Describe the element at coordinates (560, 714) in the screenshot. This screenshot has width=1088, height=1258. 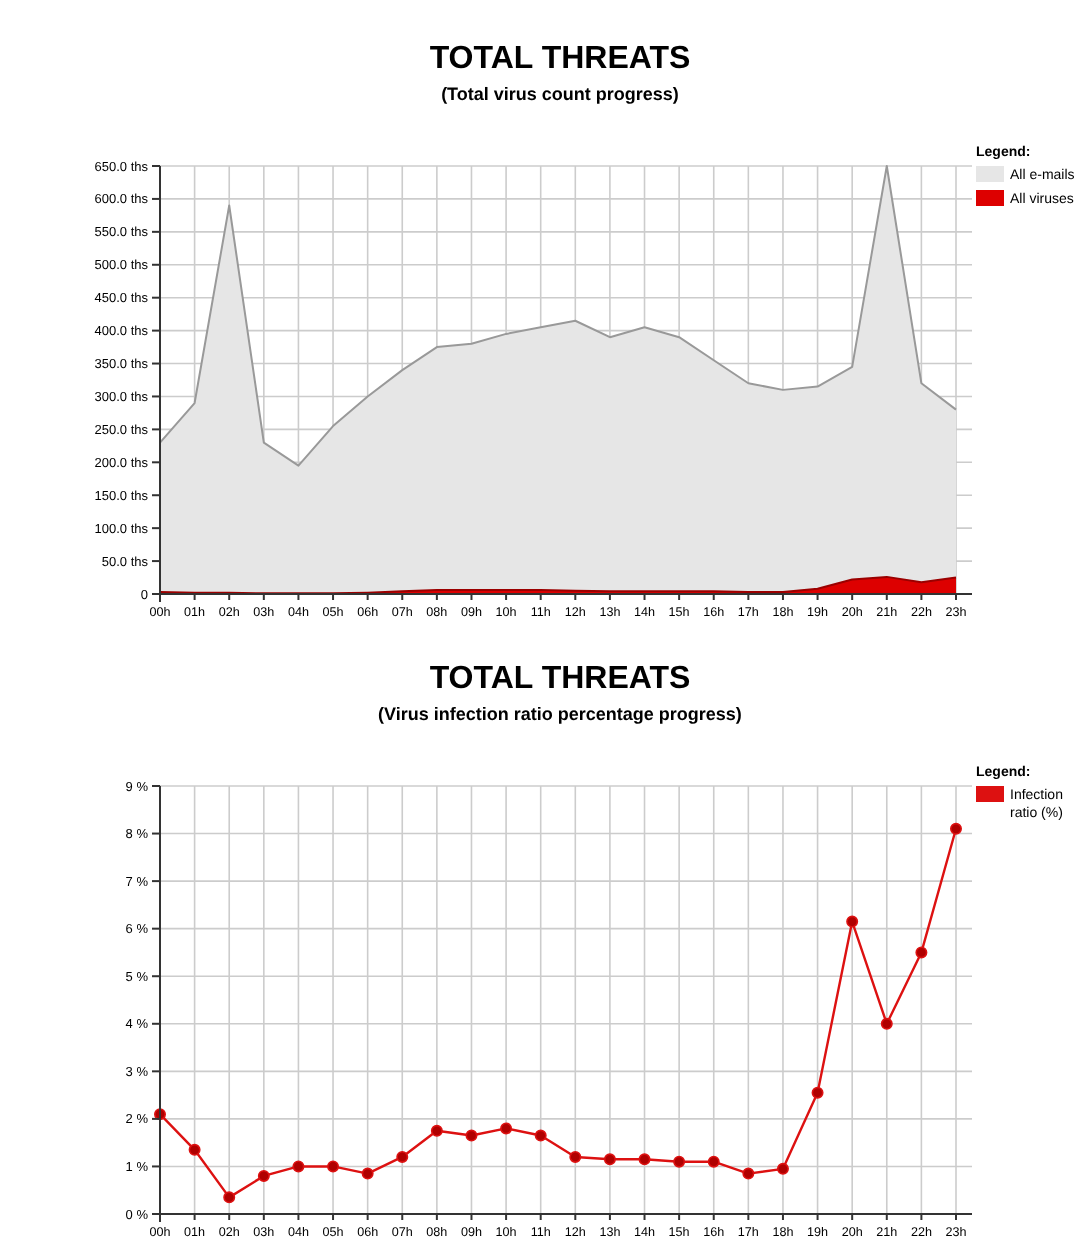
I see `chart-subtitle: (Virus infection ratio percentage progress)` at that location.